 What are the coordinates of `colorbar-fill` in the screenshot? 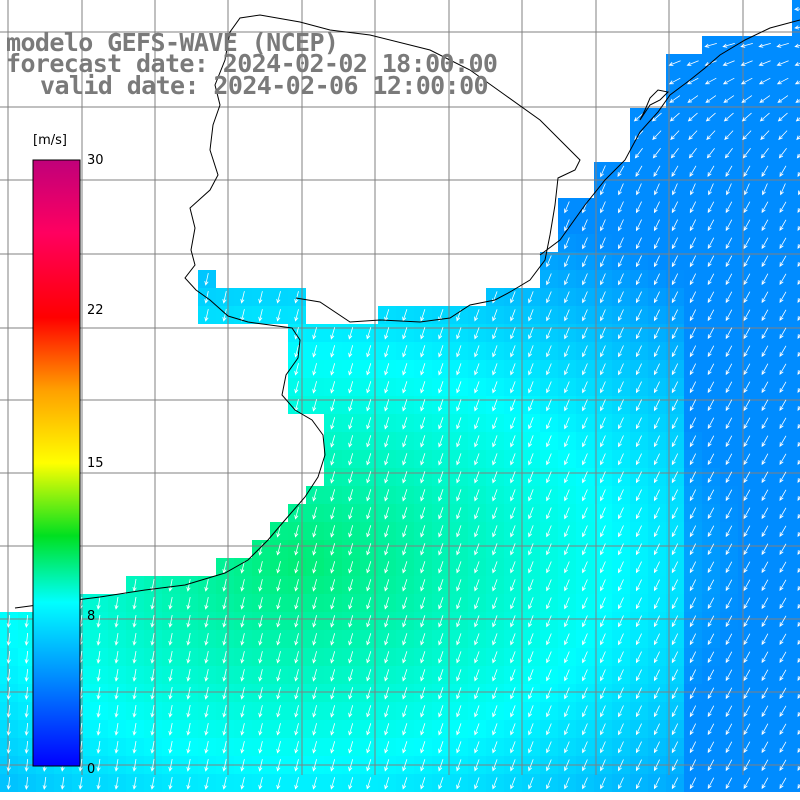 It's located at (56, 463).